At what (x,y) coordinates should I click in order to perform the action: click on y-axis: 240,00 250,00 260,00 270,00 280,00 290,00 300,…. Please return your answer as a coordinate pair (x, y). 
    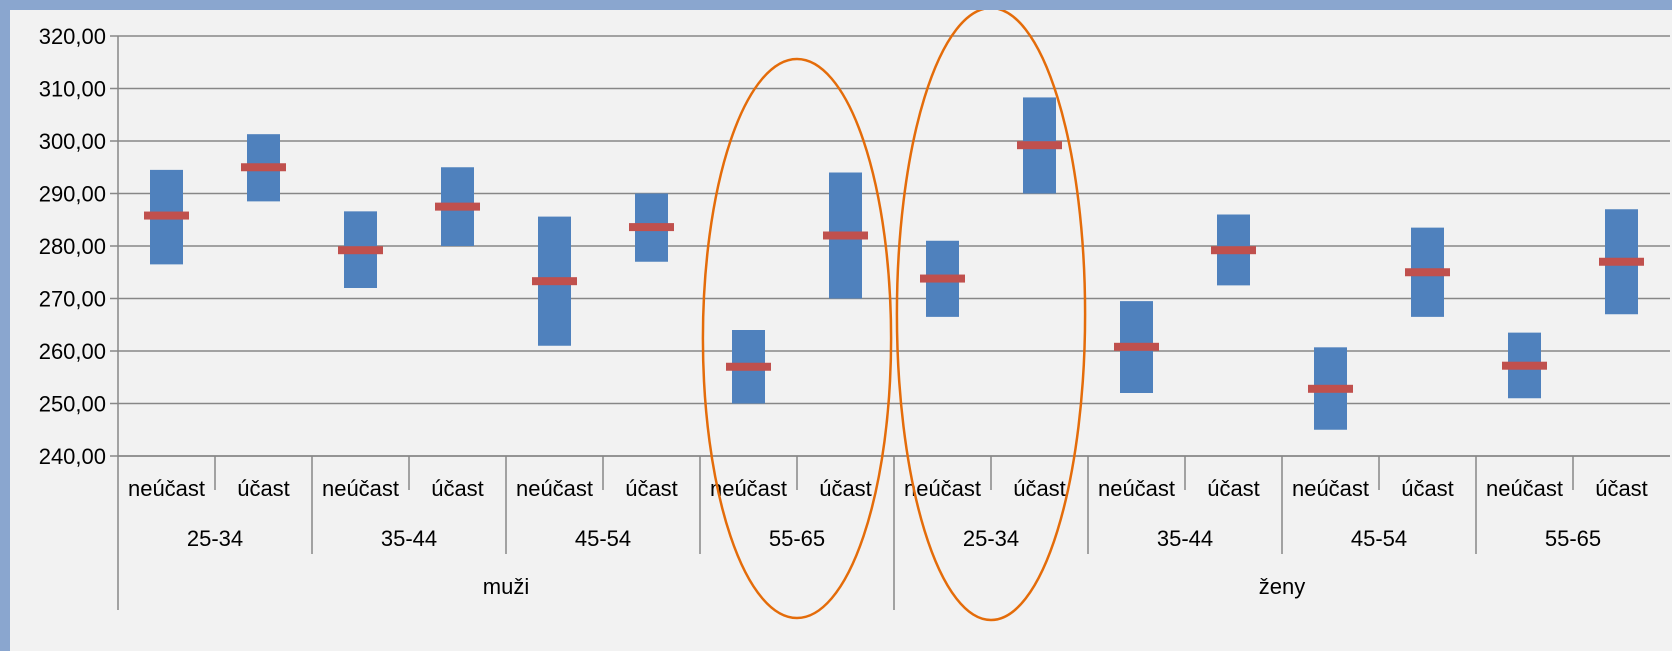
    Looking at the image, I should click on (79, 246).